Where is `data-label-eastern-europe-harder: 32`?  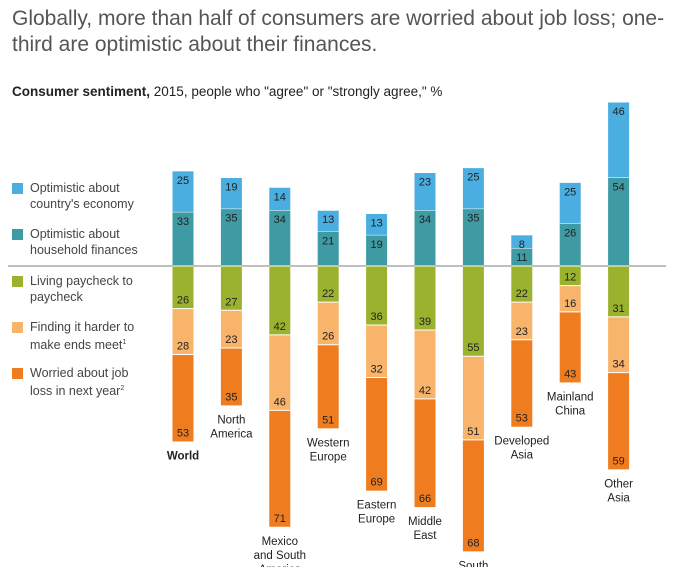 data-label-eastern-europe-harder: 32 is located at coordinates (376, 370).